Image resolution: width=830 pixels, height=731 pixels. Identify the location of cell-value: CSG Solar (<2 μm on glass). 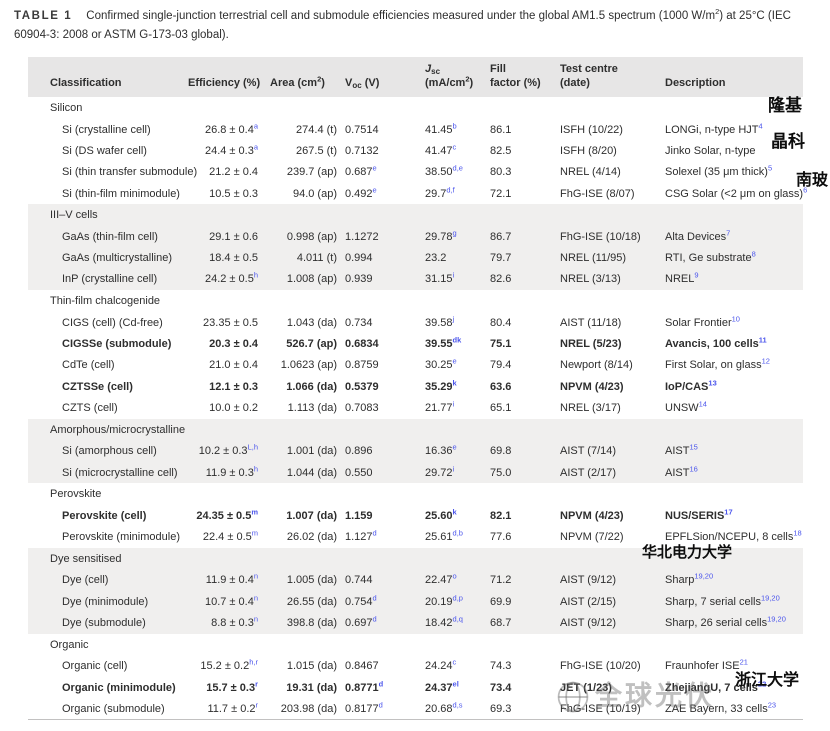
(734, 193).